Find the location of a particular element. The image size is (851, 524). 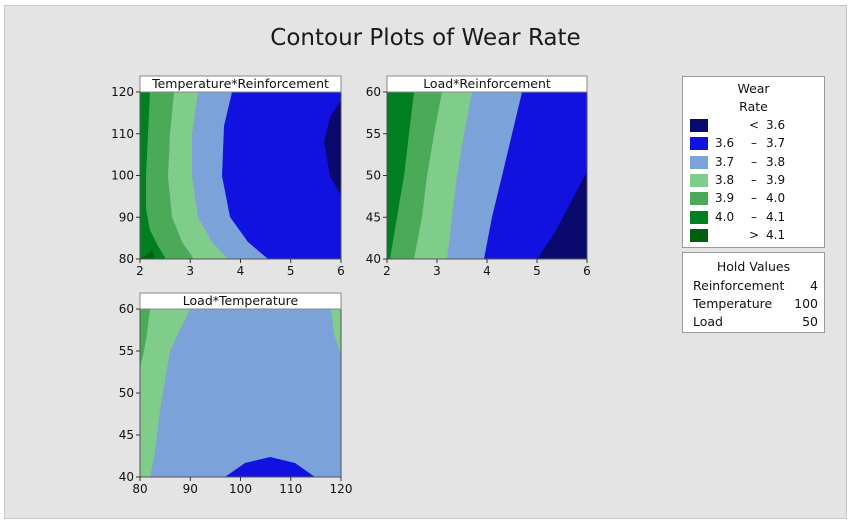

x-tick-labels: 80 90 100 110 120 is located at coordinates (242, 486).